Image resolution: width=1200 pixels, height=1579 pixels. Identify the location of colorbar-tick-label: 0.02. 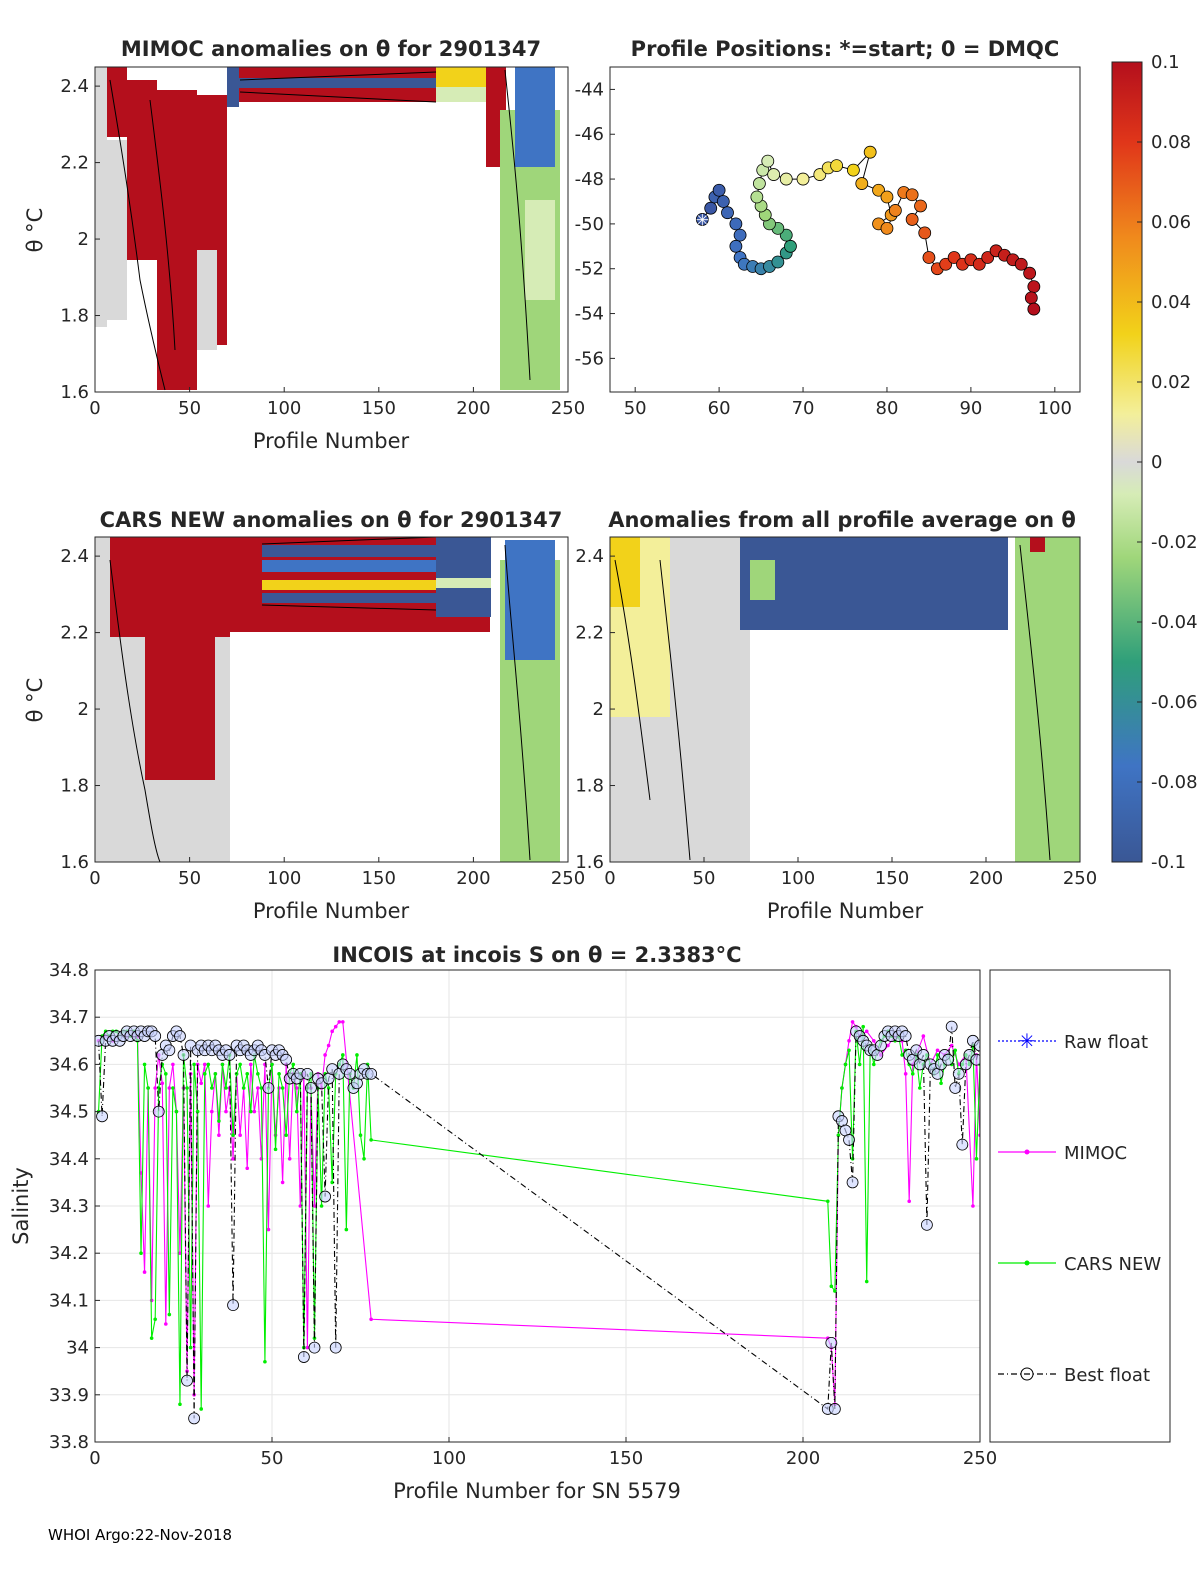
(1171, 382).